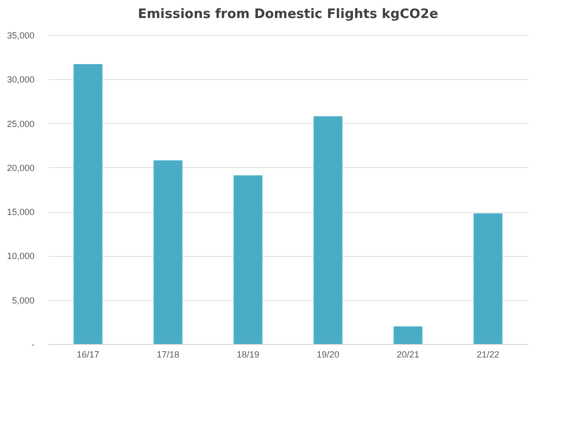 The image size is (587, 421). What do you see at coordinates (23, 300) in the screenshot?
I see `y-tick-label: 5,000` at bounding box center [23, 300].